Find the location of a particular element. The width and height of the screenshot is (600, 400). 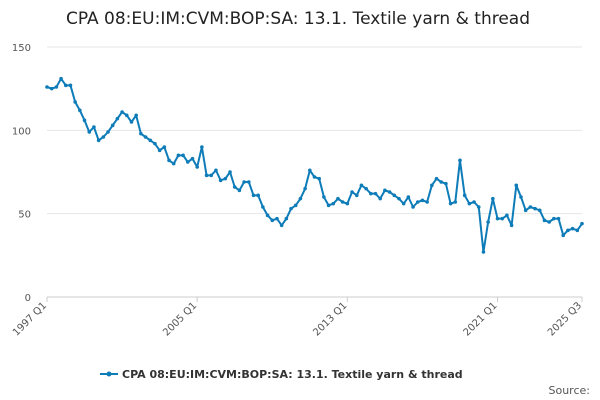

y-tick-label: 50 is located at coordinates (24, 215).